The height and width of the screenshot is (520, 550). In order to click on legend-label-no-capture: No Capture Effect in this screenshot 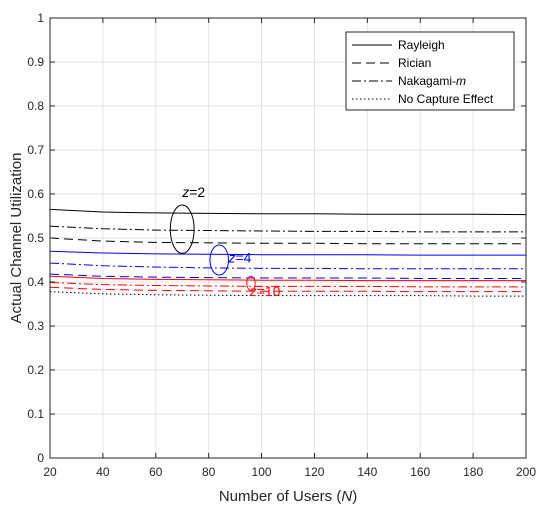, I will do `click(446, 99)`.